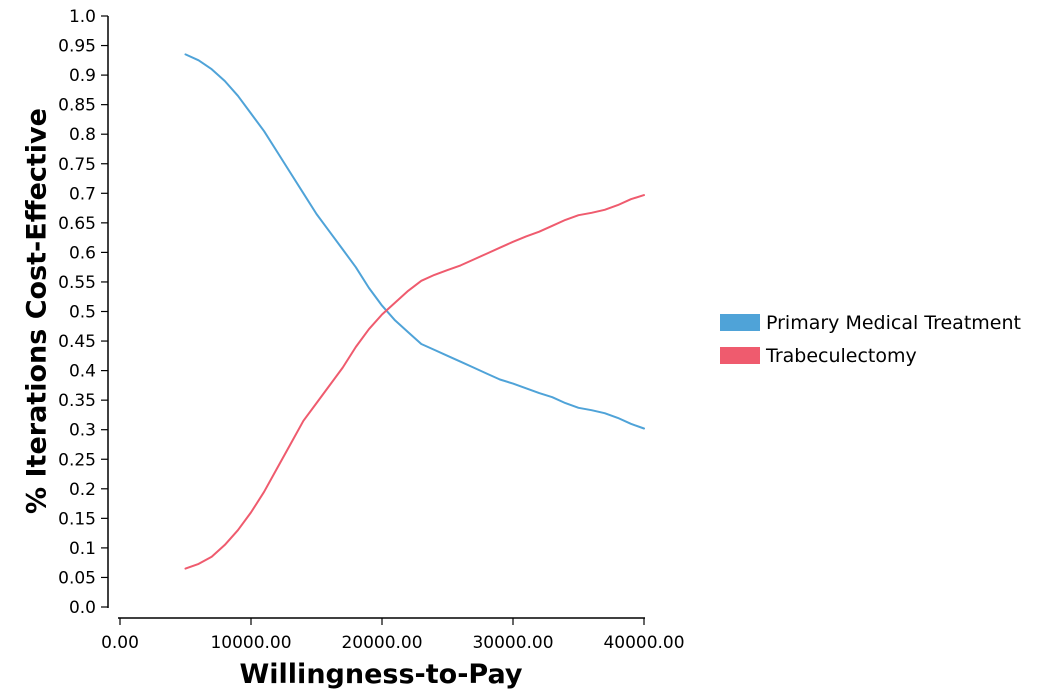 The height and width of the screenshot is (698, 1057). Describe the element at coordinates (870, 339) in the screenshot. I see `legend: Primary Medical Treatment Trabeculectomy` at that location.